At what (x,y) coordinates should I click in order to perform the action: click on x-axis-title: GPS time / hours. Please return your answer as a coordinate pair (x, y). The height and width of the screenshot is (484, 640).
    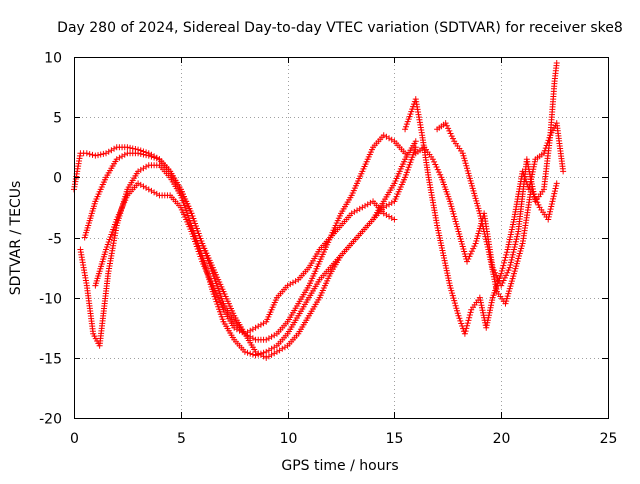
    Looking at the image, I should click on (339, 466).